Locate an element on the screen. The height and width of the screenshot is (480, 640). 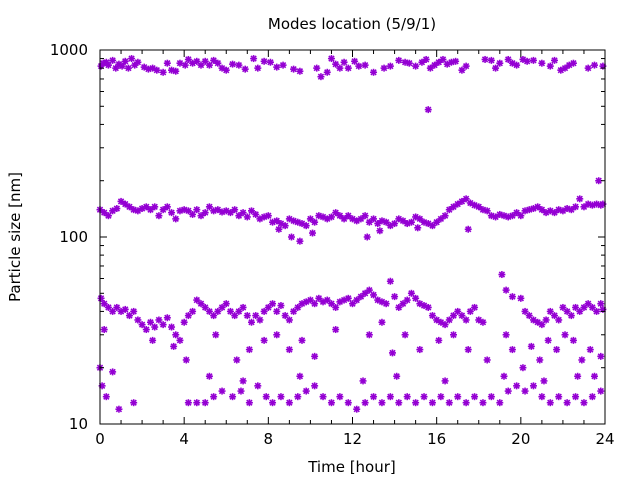
x-tick-label: 12 is located at coordinates (352, 439).